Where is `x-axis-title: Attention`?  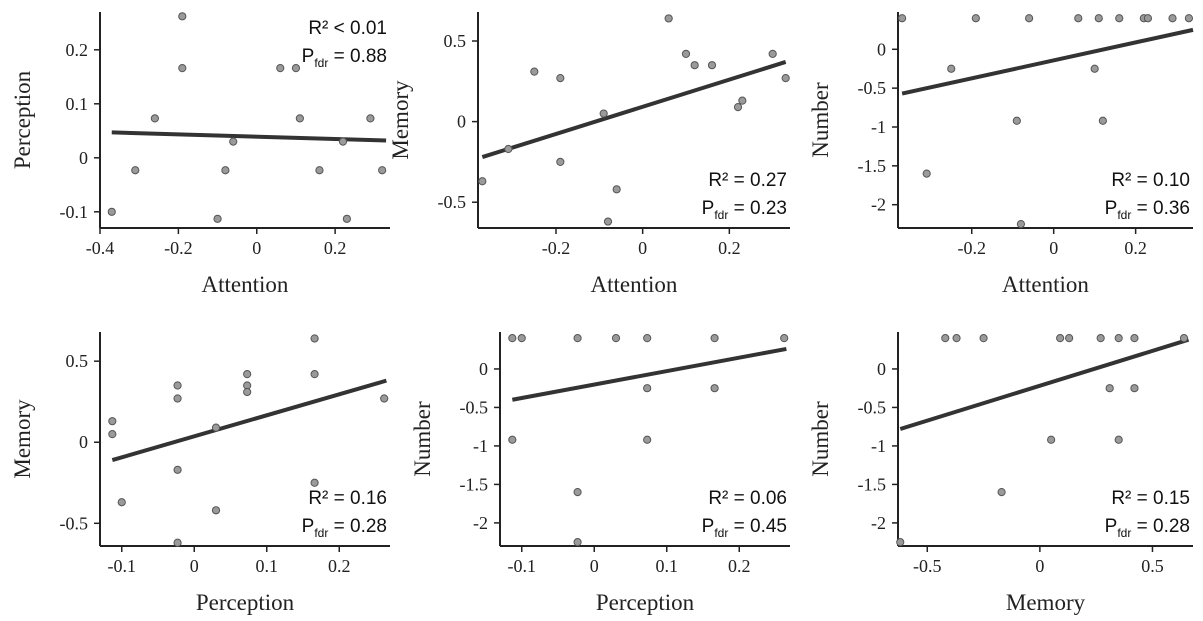
x-axis-title: Attention is located at coordinates (245, 284).